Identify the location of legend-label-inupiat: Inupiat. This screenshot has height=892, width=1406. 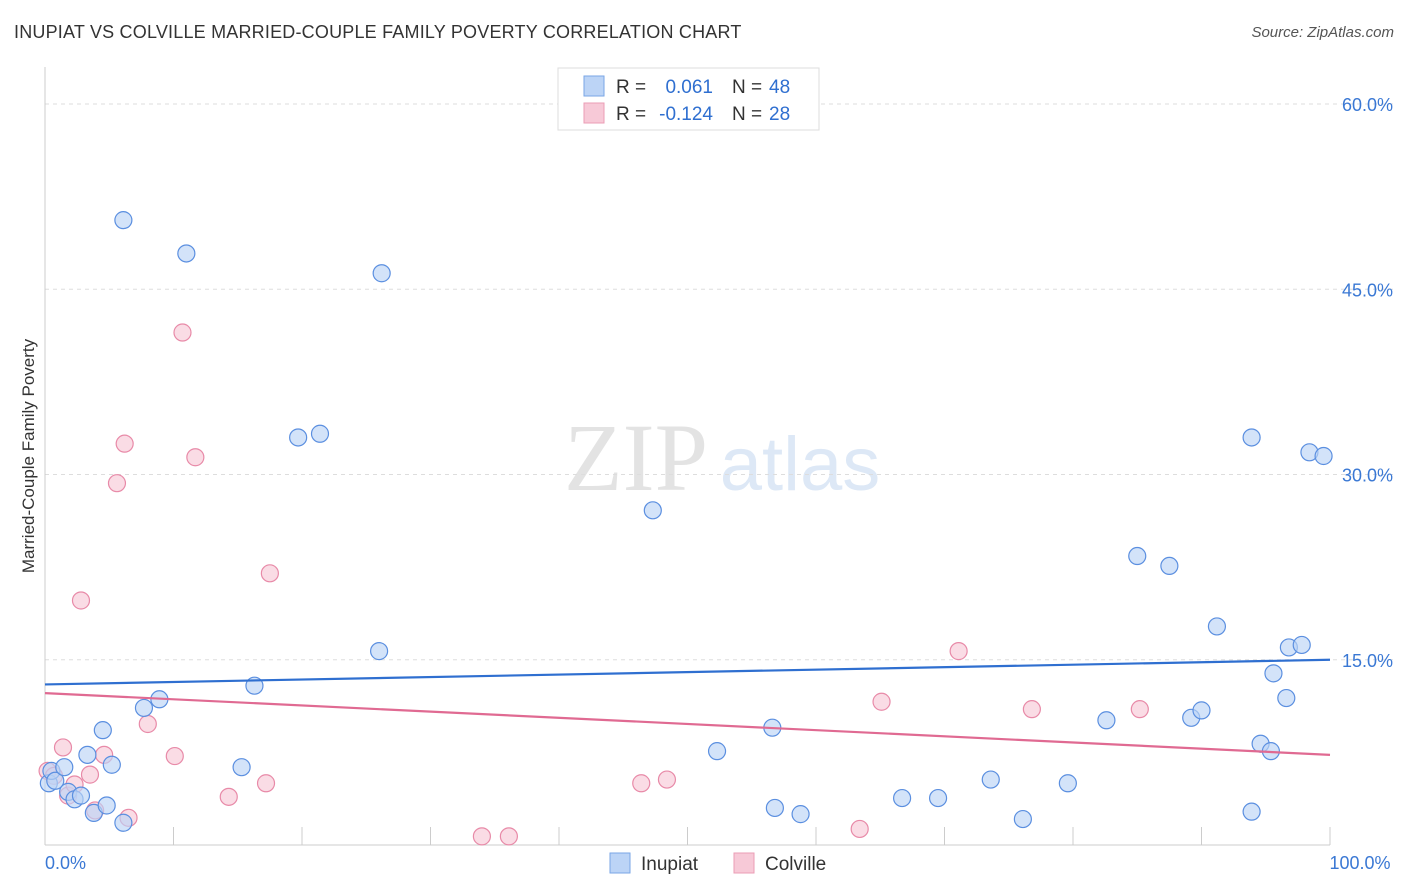
(670, 864).